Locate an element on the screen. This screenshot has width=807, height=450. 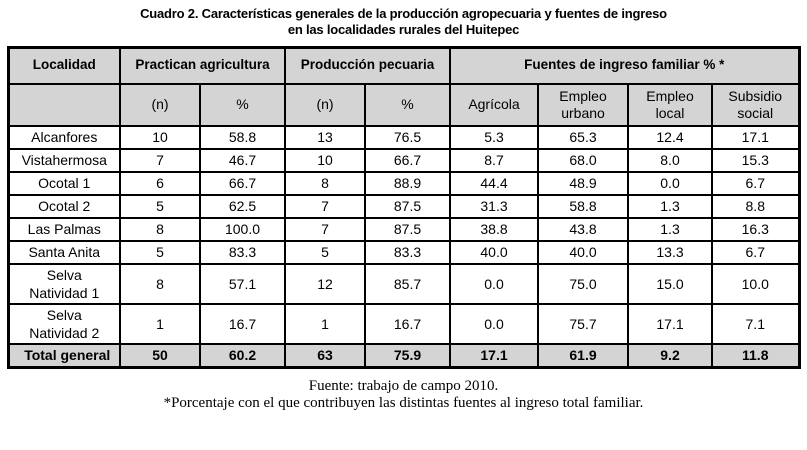
value-cell: 100.0 is located at coordinates (242, 229).